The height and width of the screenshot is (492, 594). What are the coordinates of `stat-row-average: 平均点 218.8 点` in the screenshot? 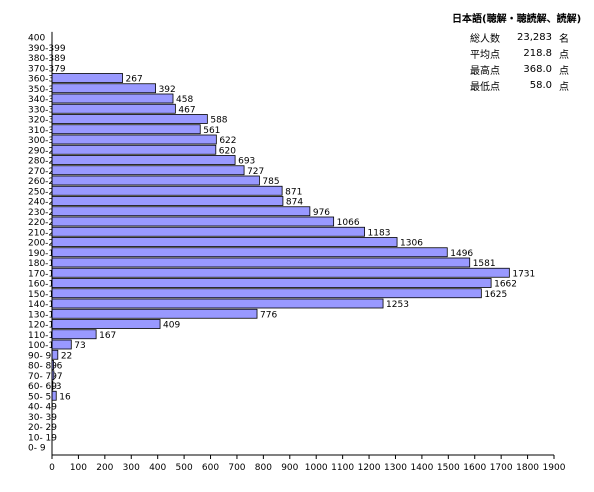 It's located at (520, 53).